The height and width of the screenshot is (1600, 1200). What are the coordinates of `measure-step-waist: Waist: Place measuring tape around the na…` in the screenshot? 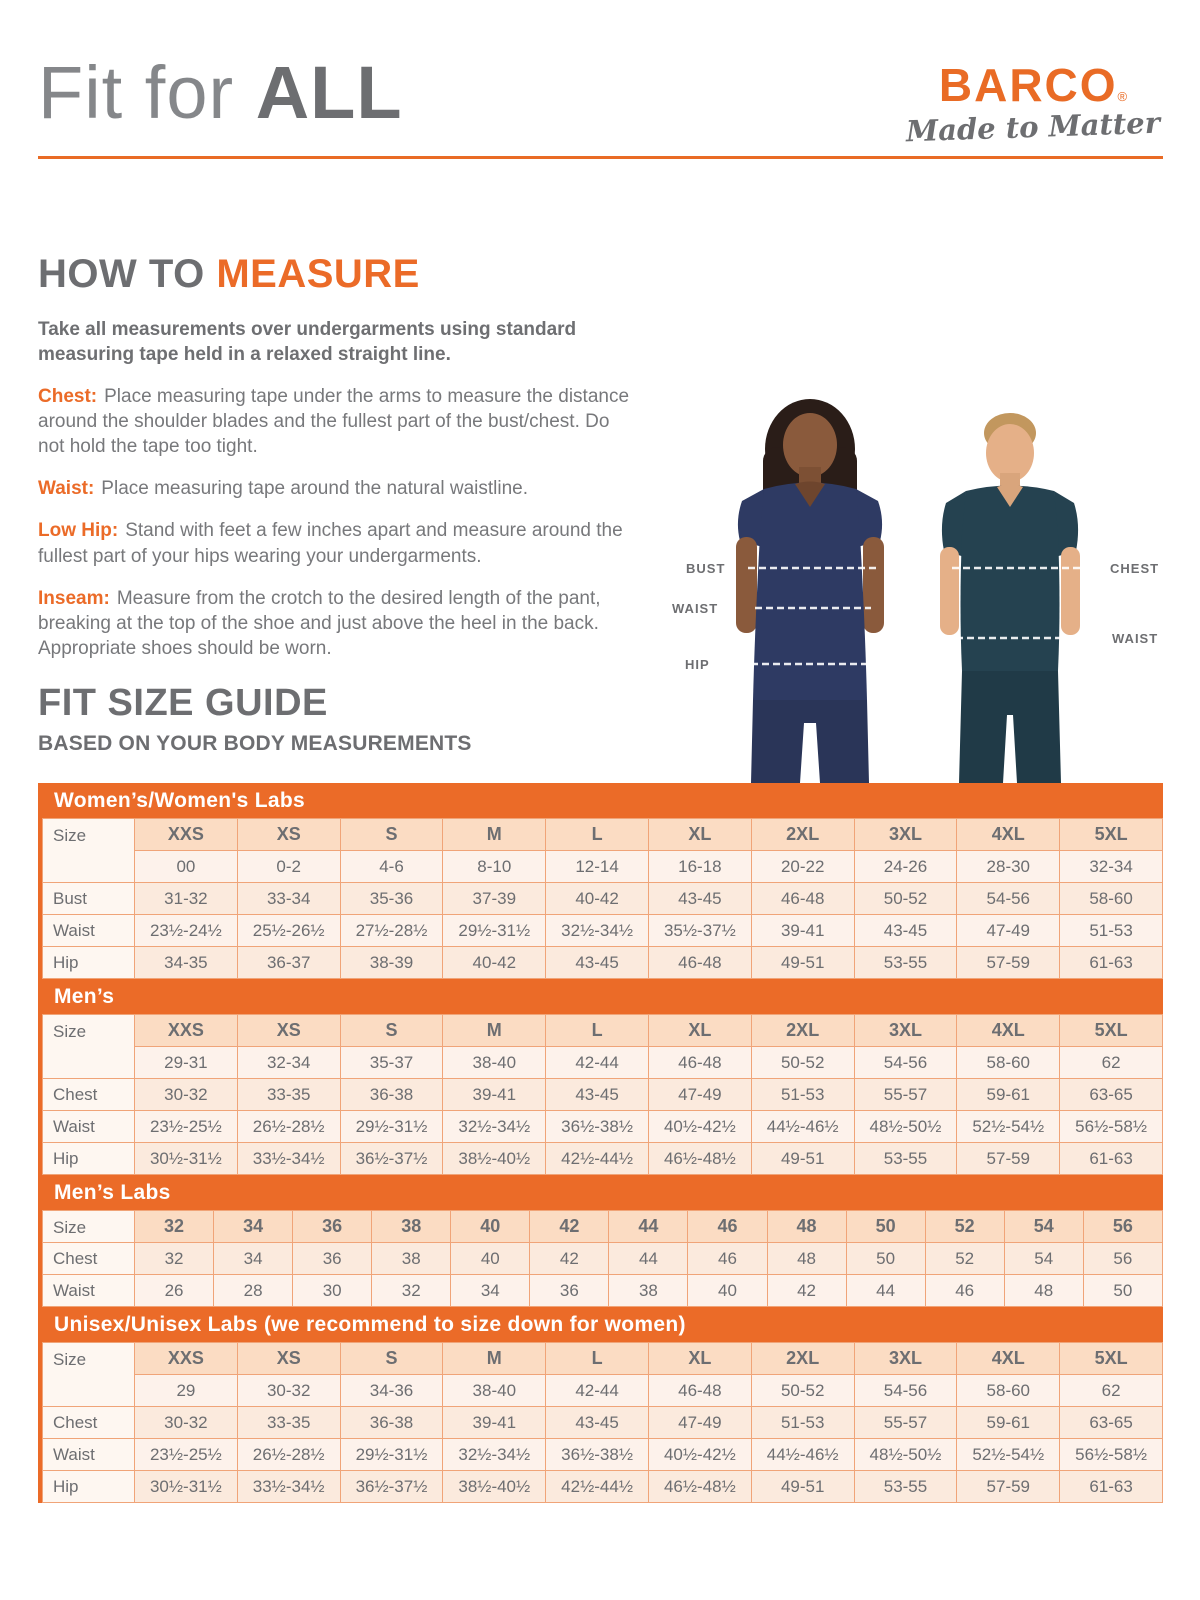 It's located at (338, 488).